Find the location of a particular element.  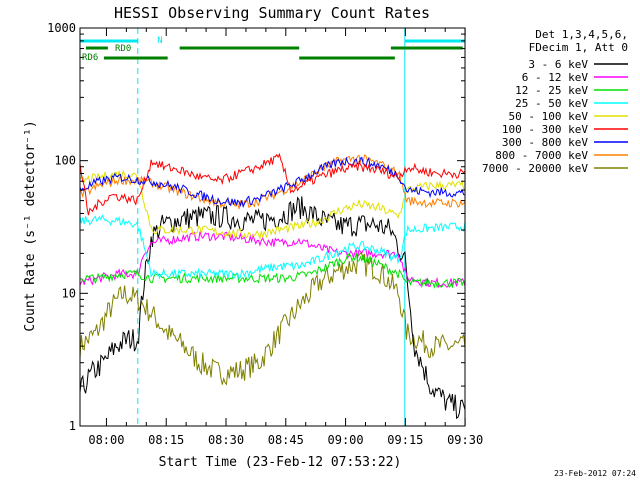

series-line-6-12-kev is located at coordinates (272, 260).